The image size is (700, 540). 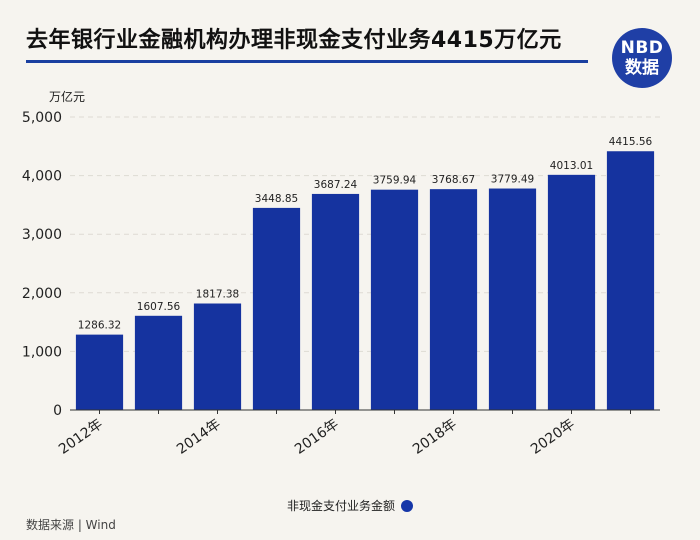 I want to click on title-underline, so click(x=307, y=61).